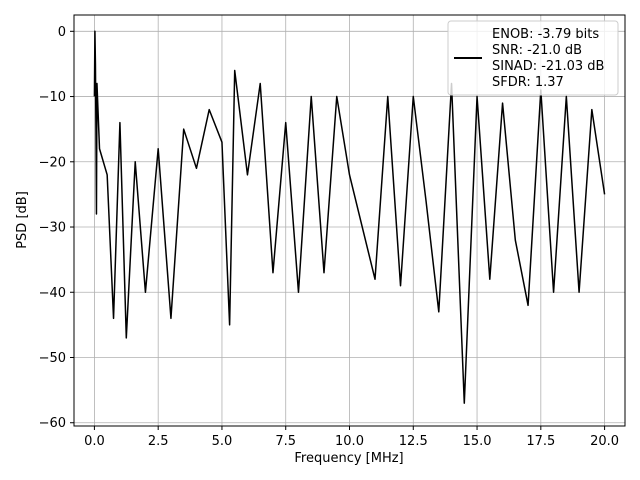 Image resolution: width=640 pixels, height=480 pixels. What do you see at coordinates (285, 441) in the screenshot?
I see `x-tick-label: 7.5` at bounding box center [285, 441].